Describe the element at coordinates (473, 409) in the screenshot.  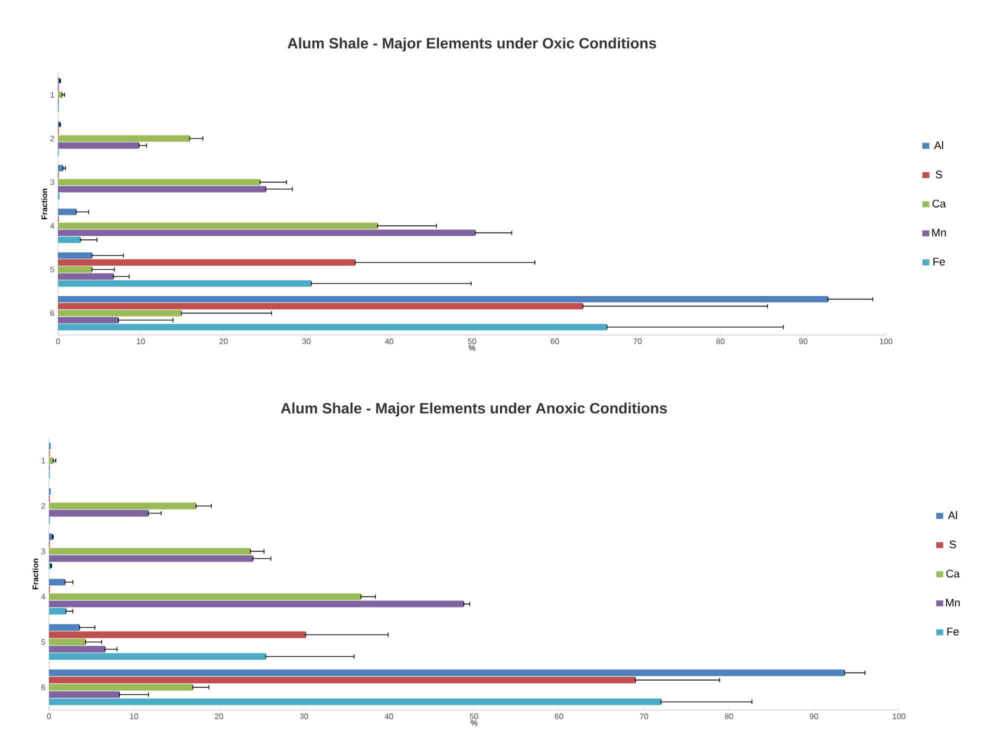
I see `chart-title: Alum Shale - Major Elements under Anoxic Conditions` at that location.